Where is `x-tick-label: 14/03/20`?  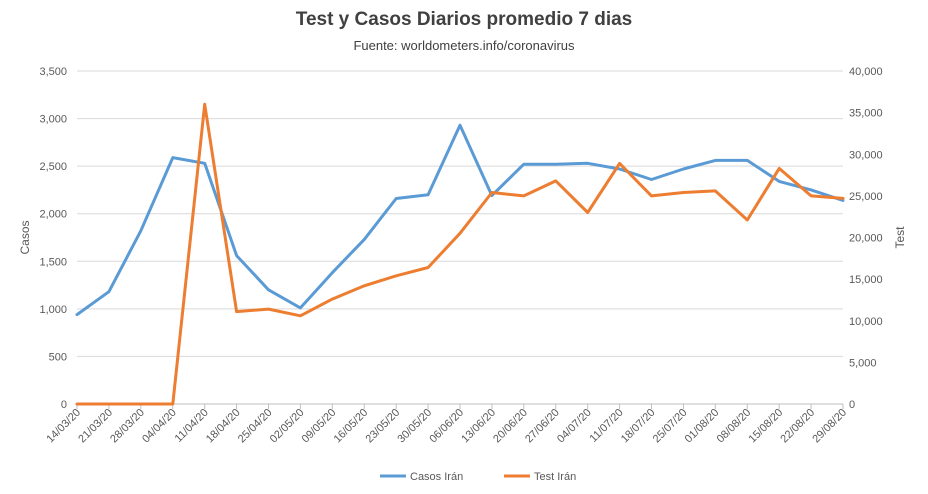
x-tick-label: 14/03/20 is located at coordinates (63, 426).